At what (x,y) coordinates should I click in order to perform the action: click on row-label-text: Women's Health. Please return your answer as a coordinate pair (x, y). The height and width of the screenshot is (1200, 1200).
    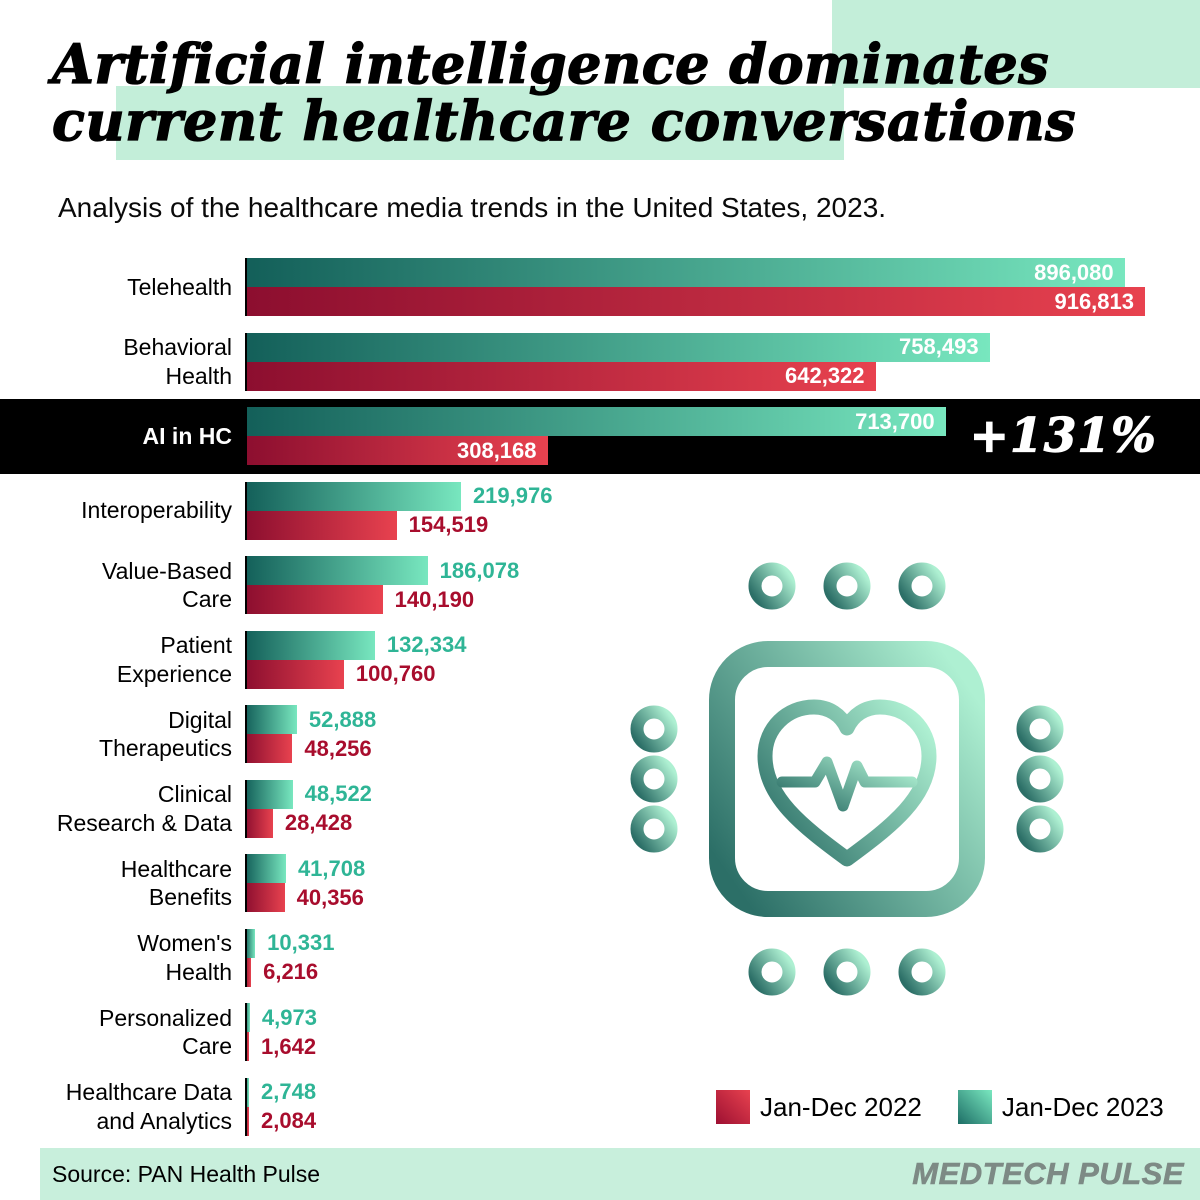
    Looking at the image, I should click on (184, 957).